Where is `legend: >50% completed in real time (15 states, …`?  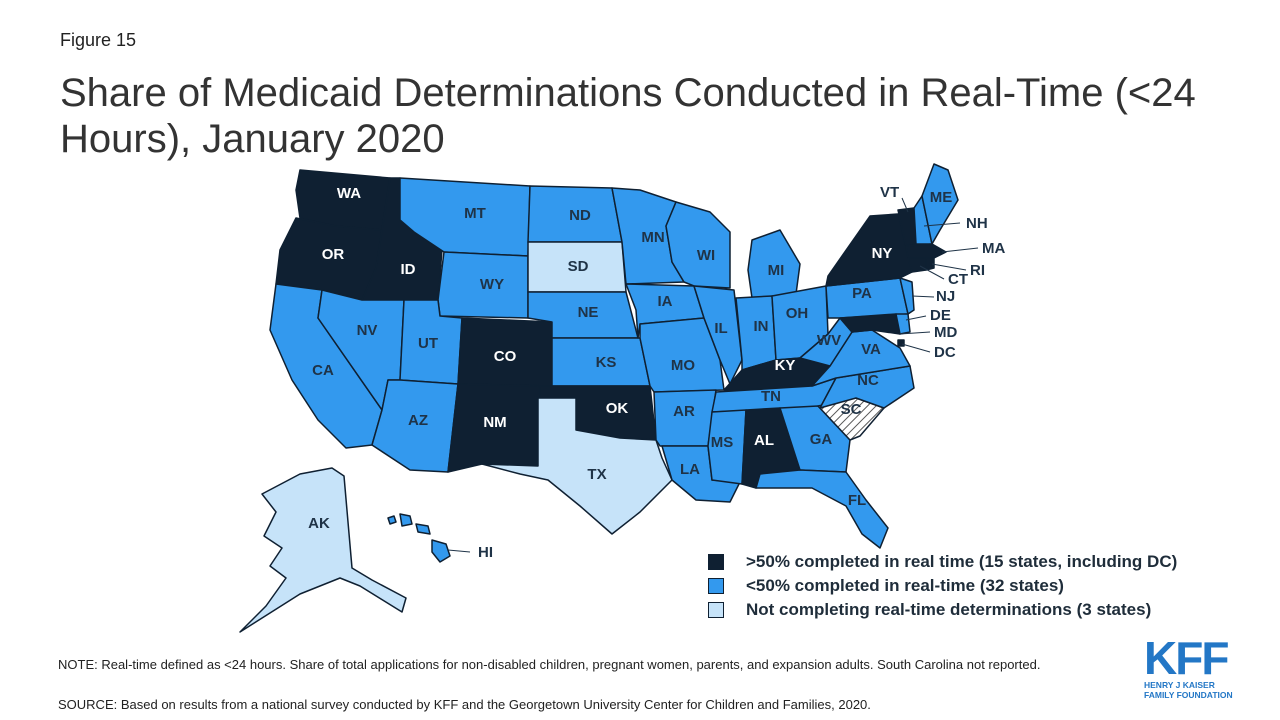 legend: >50% completed in real time (15 states, … is located at coordinates (942, 586).